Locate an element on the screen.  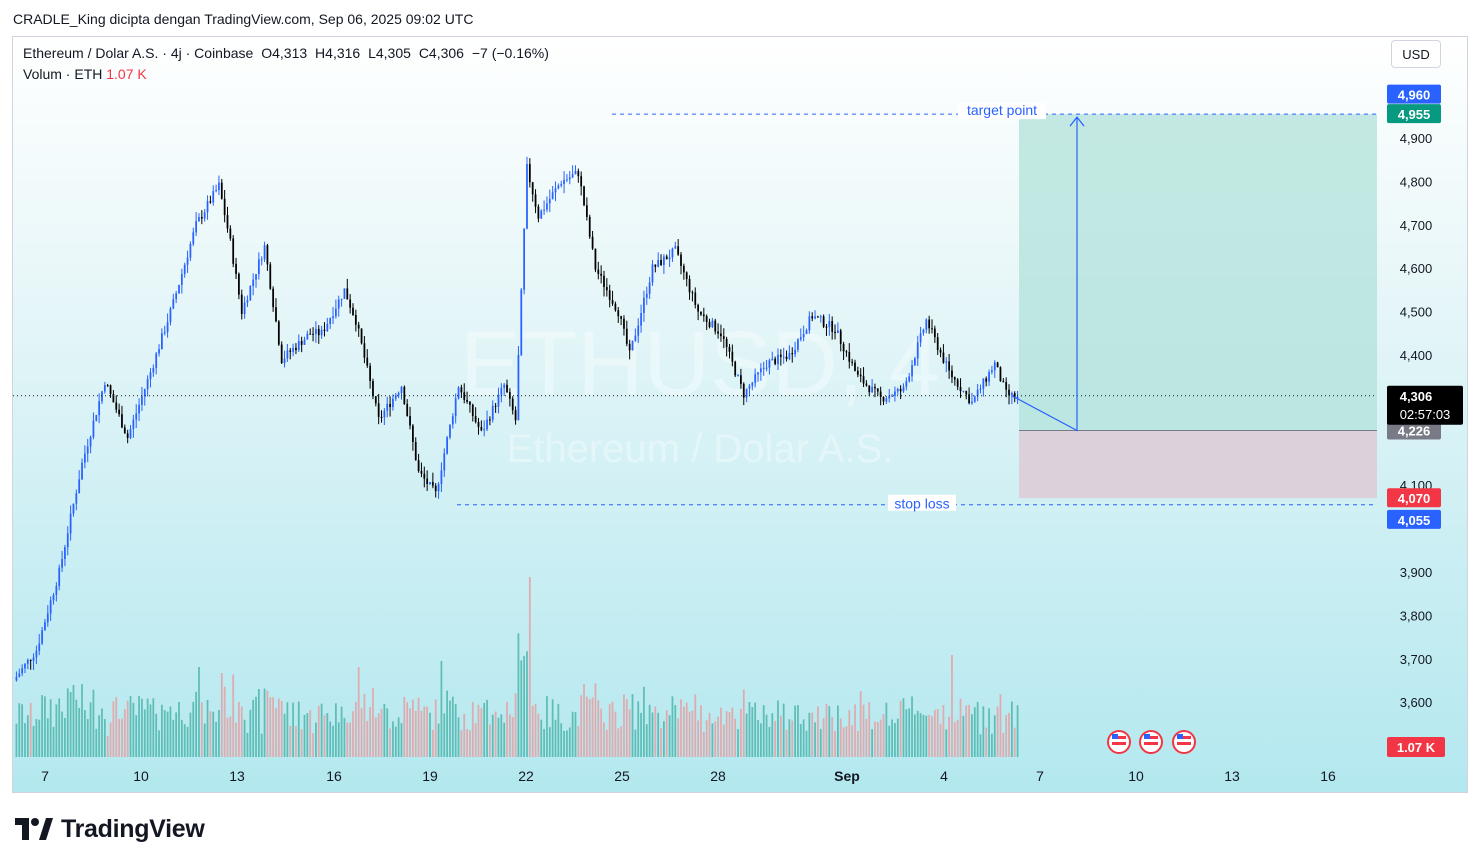
tradingview-logo: TradingView is located at coordinates (110, 829).